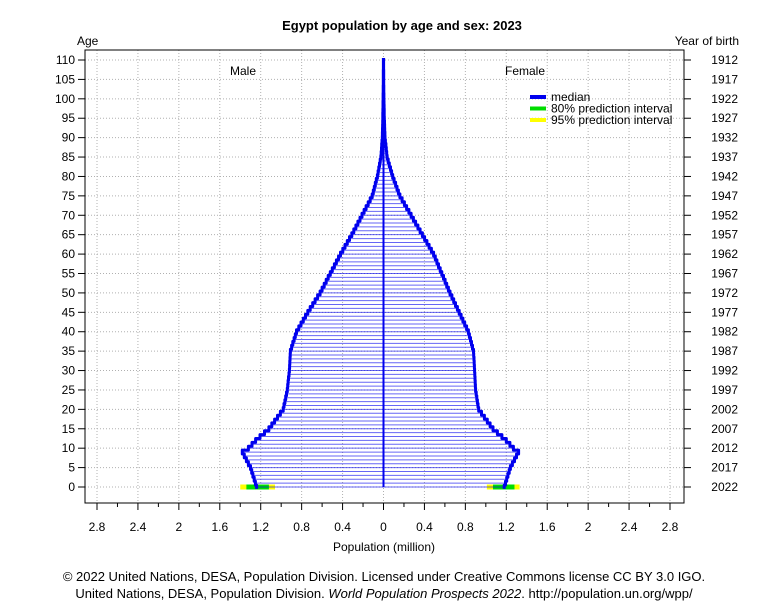  I want to click on female-median-outline, so click(451, 273).